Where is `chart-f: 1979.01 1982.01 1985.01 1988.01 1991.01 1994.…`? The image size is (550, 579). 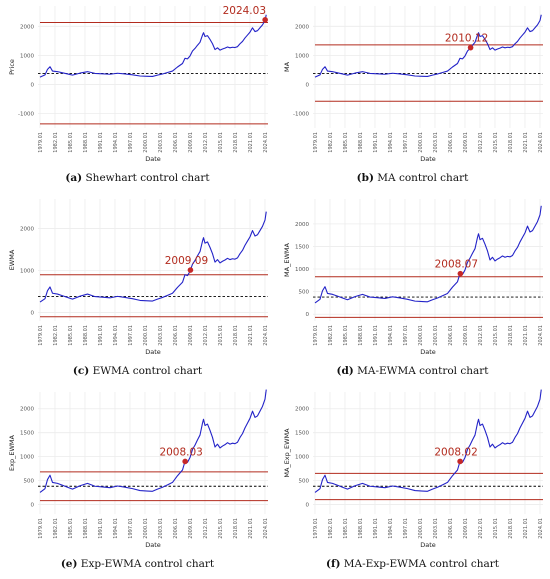 chart-f: 1979.01 1982.01 1985.01 1988.01 1991.01 1994.… is located at coordinates (413, 469).